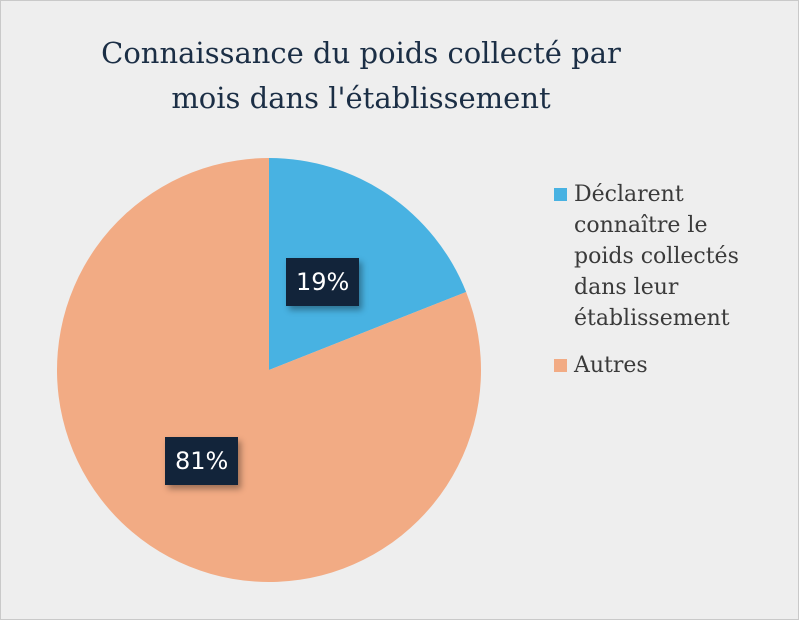 The width and height of the screenshot is (799, 621). What do you see at coordinates (669, 365) in the screenshot?
I see `legend-item-autres: Autres` at bounding box center [669, 365].